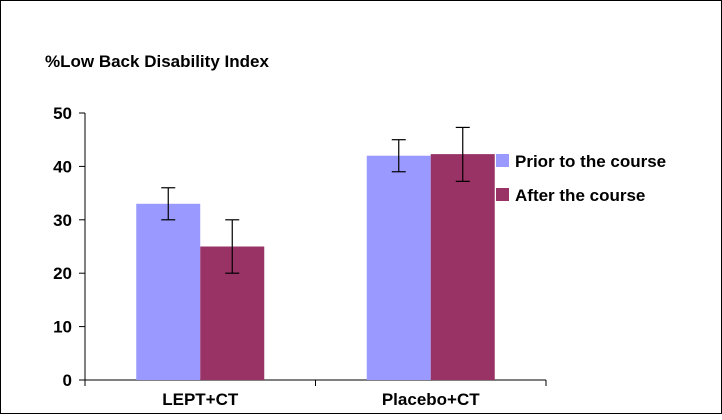  I want to click on y-tick-label: 50, so click(62, 113).